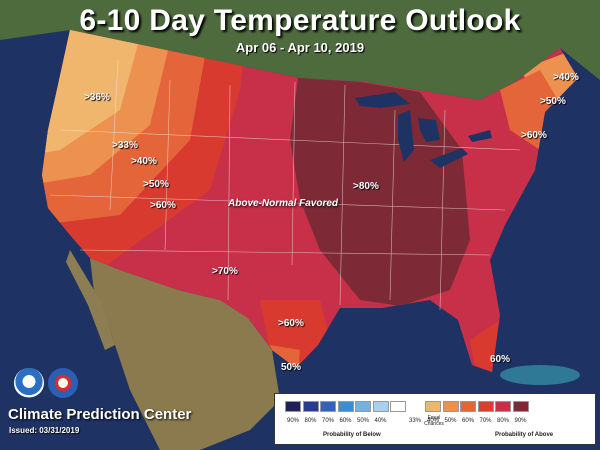 The height and width of the screenshot is (450, 600). I want to click on region-label-ca60: >60%, so click(163, 205).